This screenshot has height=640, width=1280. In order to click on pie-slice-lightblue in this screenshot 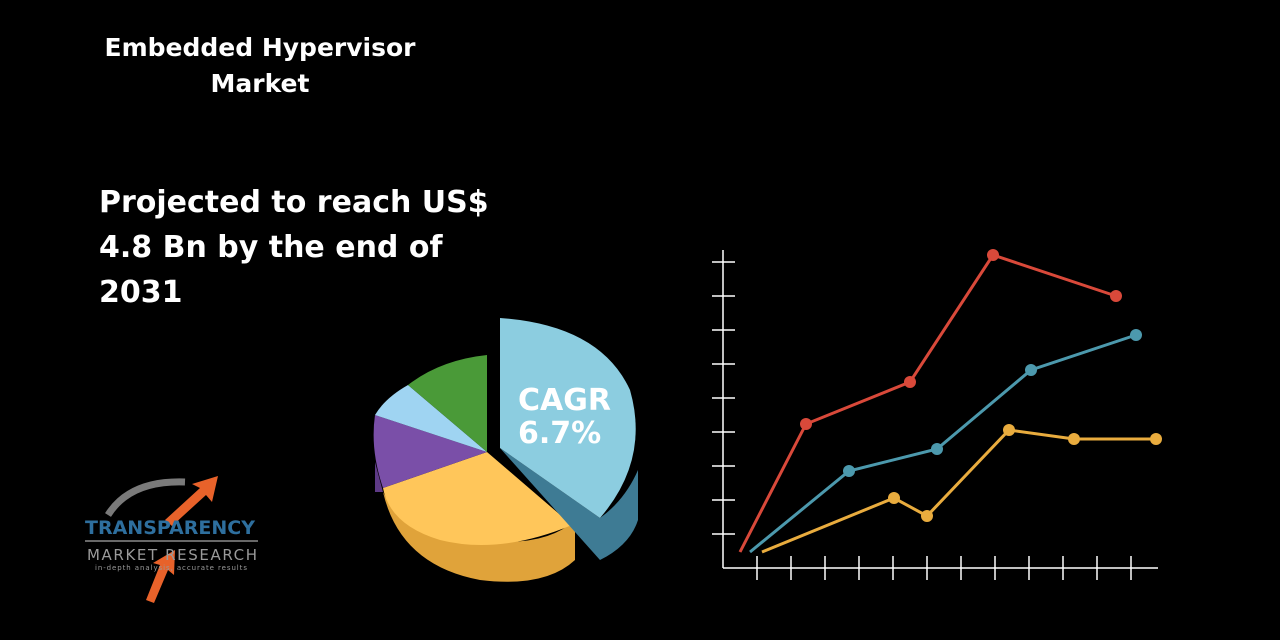, I will do `click(431, 418)`.